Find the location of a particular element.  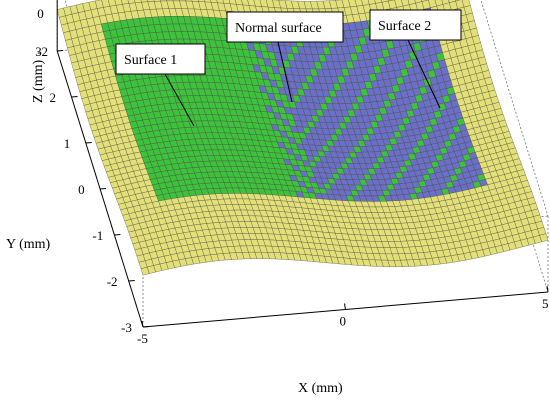

y-tick-label: -3 is located at coordinates (126, 327).